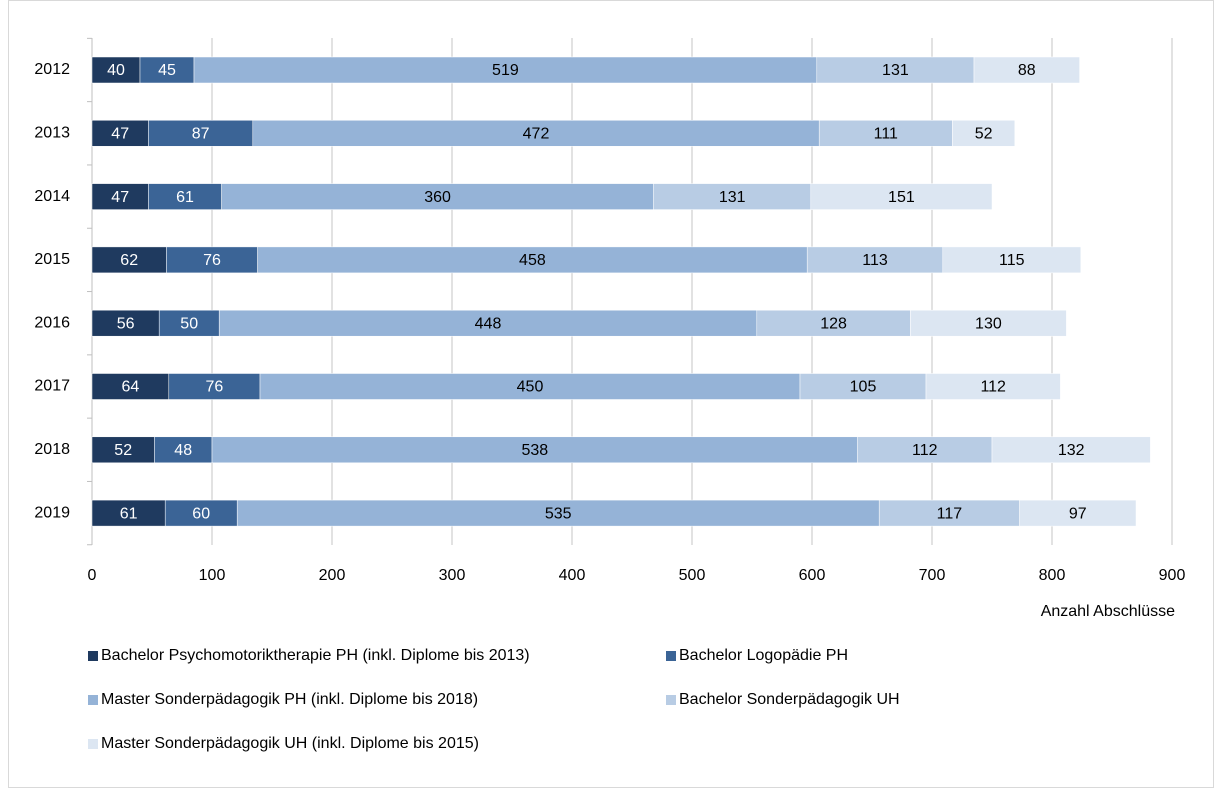 Image resolution: width=1215 pixels, height=789 pixels. What do you see at coordinates (1108, 611) in the screenshot?
I see `x-axis-label: Anzahl Abschlüsse` at bounding box center [1108, 611].